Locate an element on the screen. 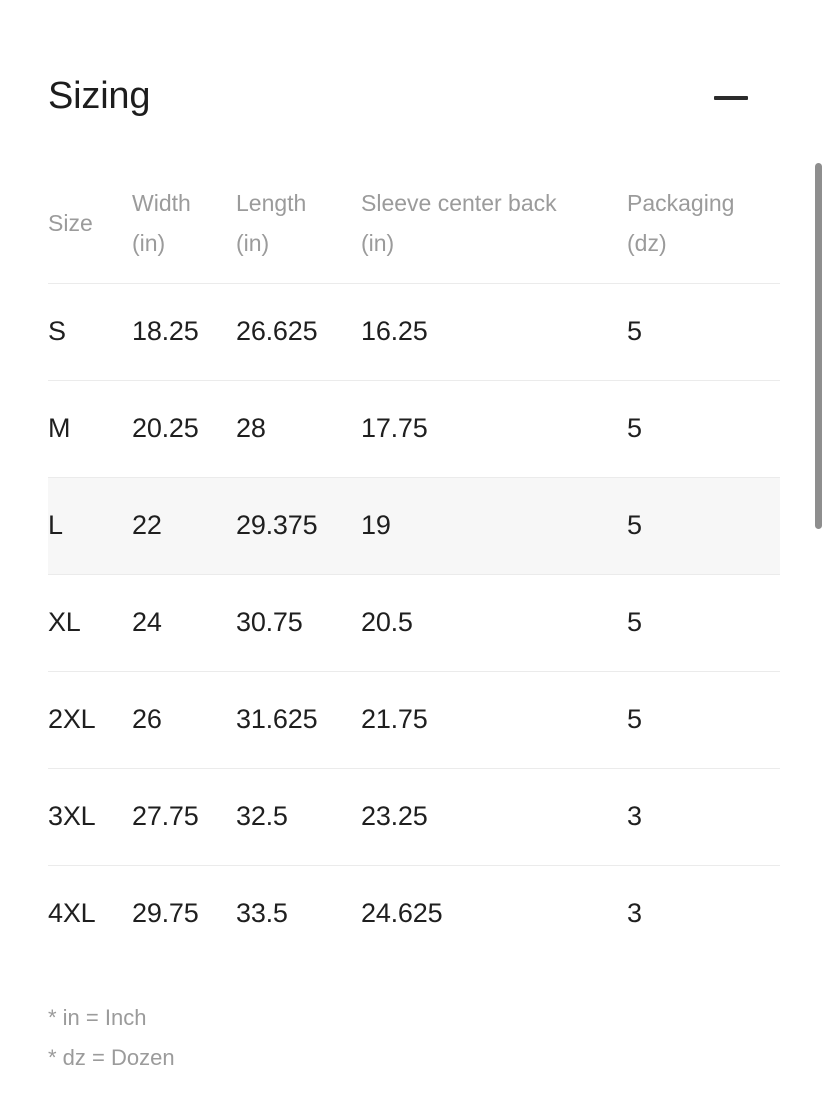 This screenshot has width=828, height=1120. table-row-2xl: 2XL 26 31.625 21.75 5 is located at coordinates (414, 720).